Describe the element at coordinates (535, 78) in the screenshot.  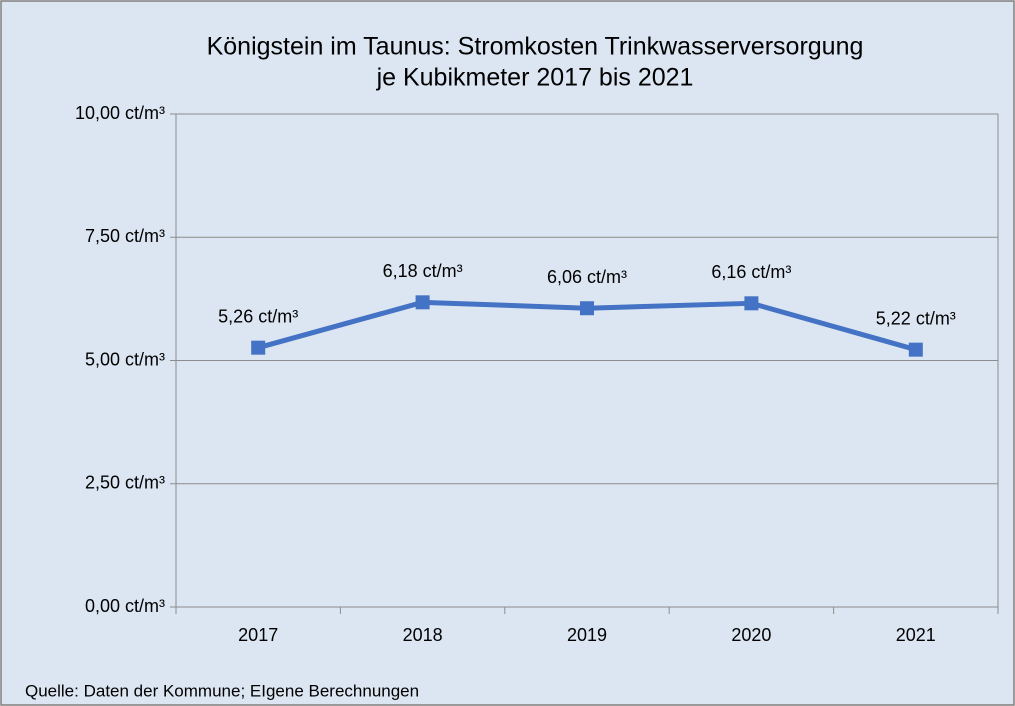
I see `chart-title: je Kubikmeter 2017 bis 2021` at that location.